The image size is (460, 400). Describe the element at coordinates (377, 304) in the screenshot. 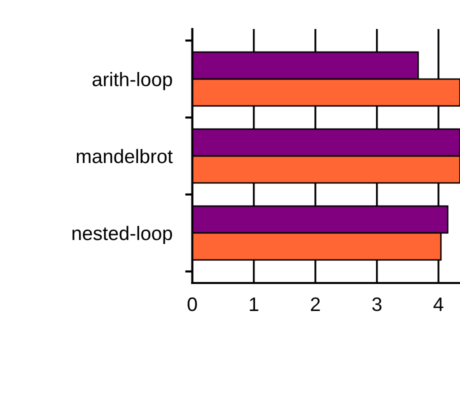

I see `x-tick-label: 3` at that location.